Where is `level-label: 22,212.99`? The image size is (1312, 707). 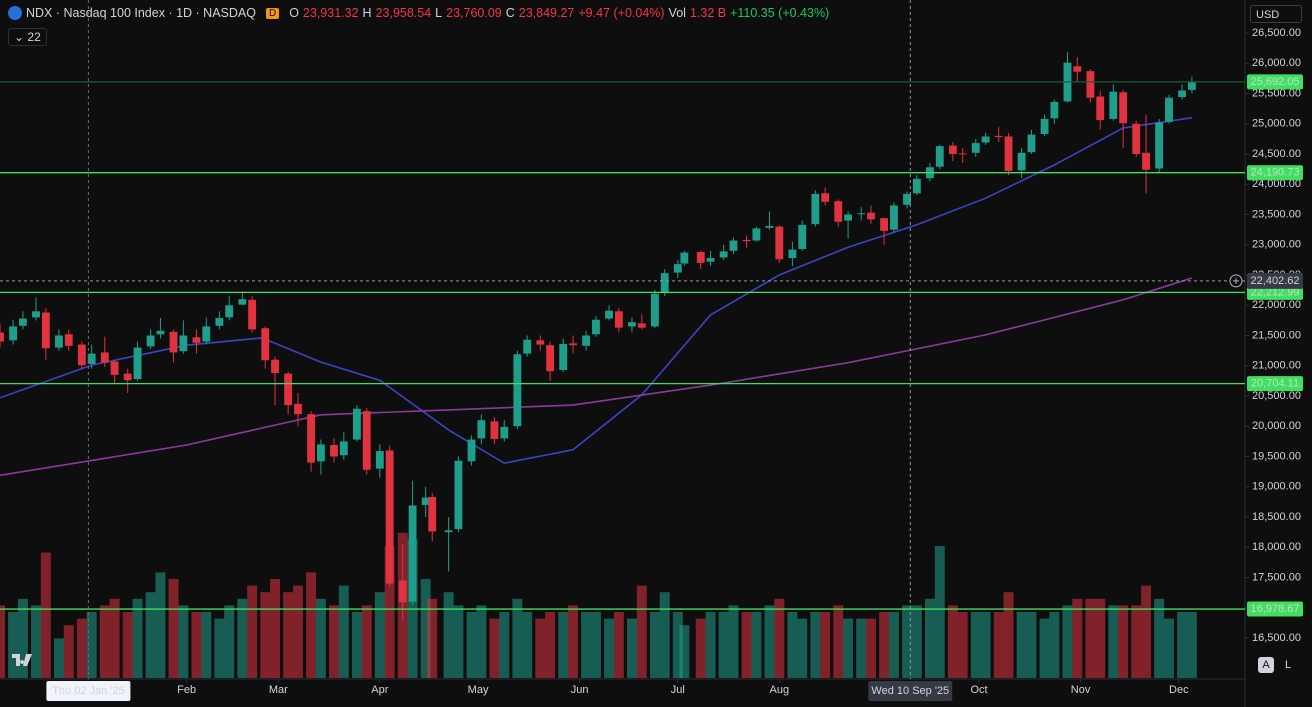 level-label: 22,212.99 is located at coordinates (1275, 292).